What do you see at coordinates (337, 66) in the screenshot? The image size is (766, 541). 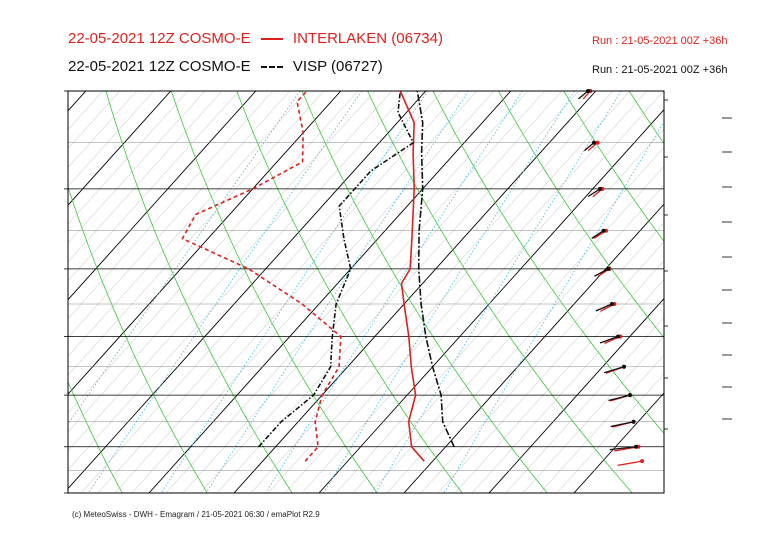 I see `visp-station: VISP (06727)` at bounding box center [337, 66].